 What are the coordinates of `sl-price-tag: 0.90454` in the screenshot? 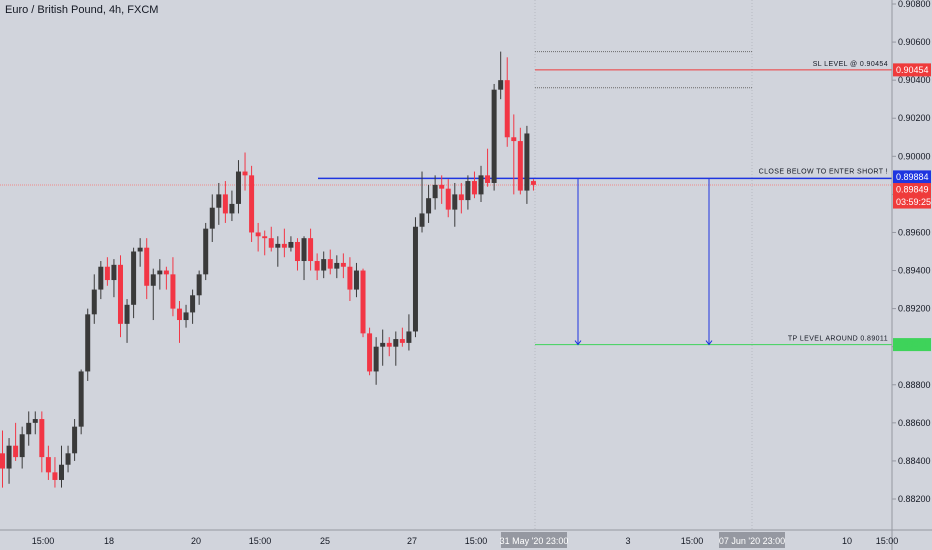 It's located at (912, 70).